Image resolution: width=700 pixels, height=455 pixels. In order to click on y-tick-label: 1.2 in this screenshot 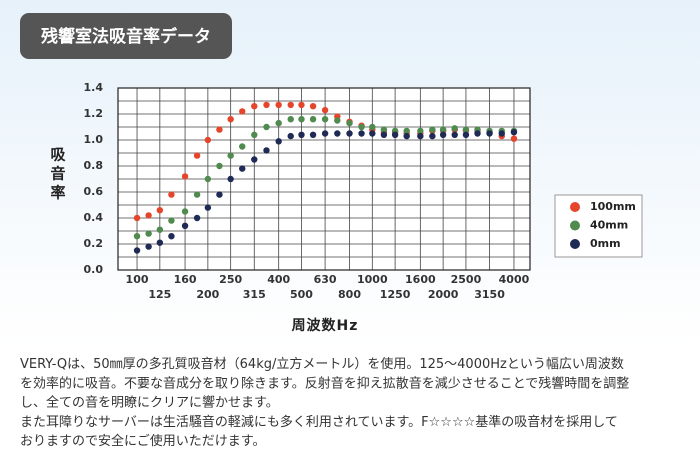, I will do `click(94, 113)`.